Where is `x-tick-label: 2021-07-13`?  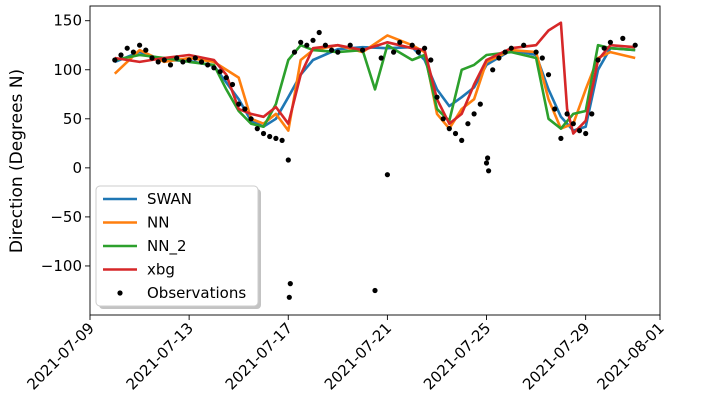 x-tick-label: 2021-07-13 is located at coordinates (160, 356).